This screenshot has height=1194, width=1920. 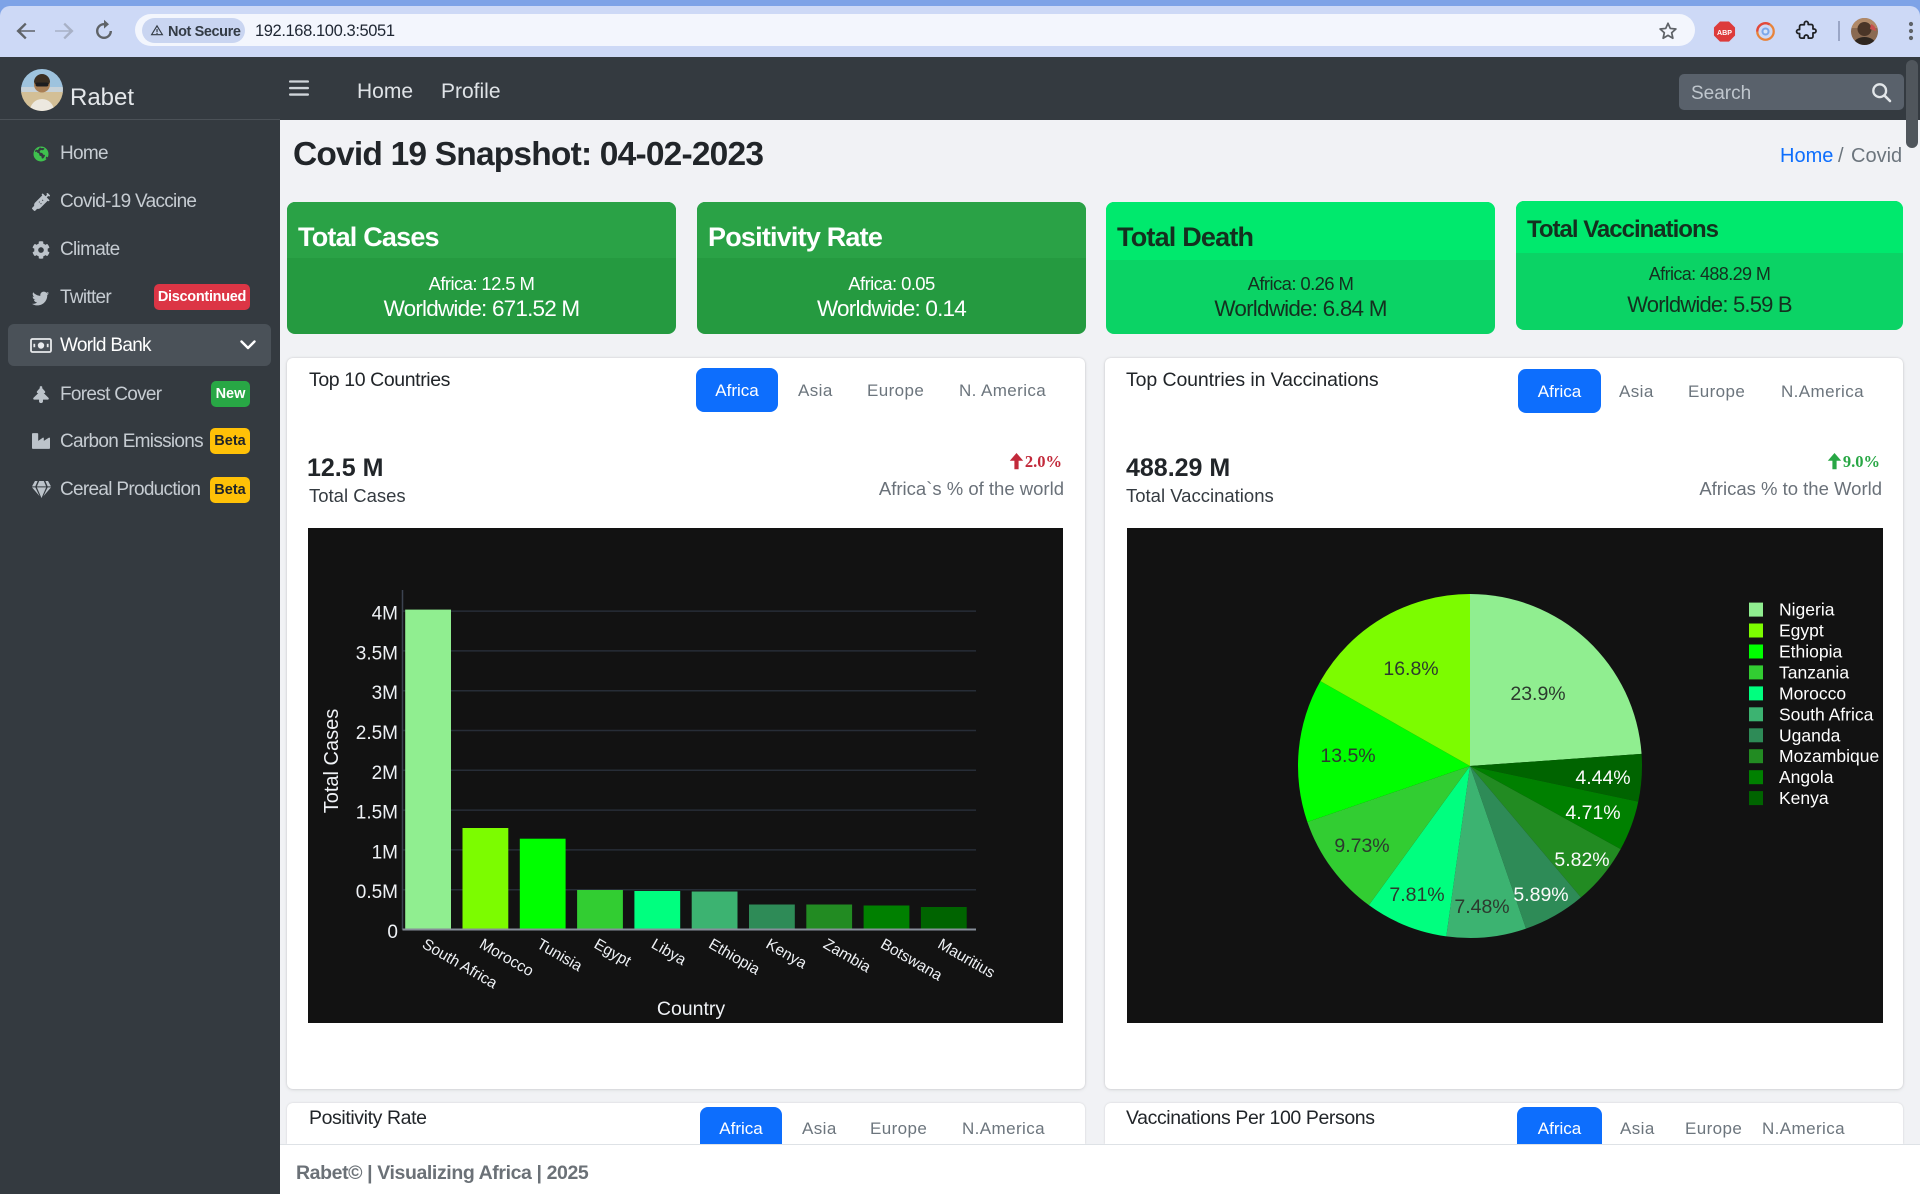 I want to click on svg-text: 5.89%, so click(x=1540, y=895).